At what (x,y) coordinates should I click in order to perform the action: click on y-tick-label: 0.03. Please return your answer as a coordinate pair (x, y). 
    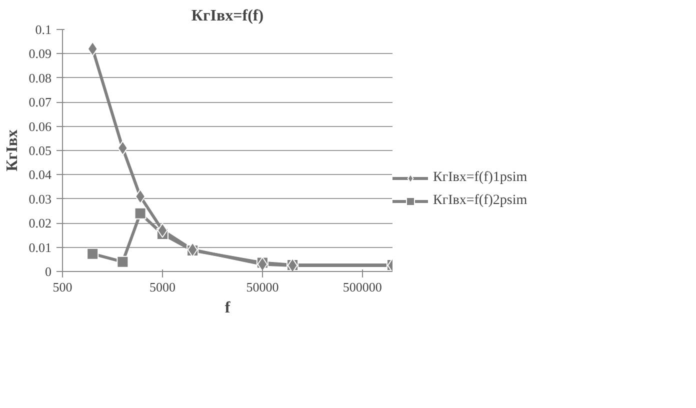
    Looking at the image, I should click on (40, 198).